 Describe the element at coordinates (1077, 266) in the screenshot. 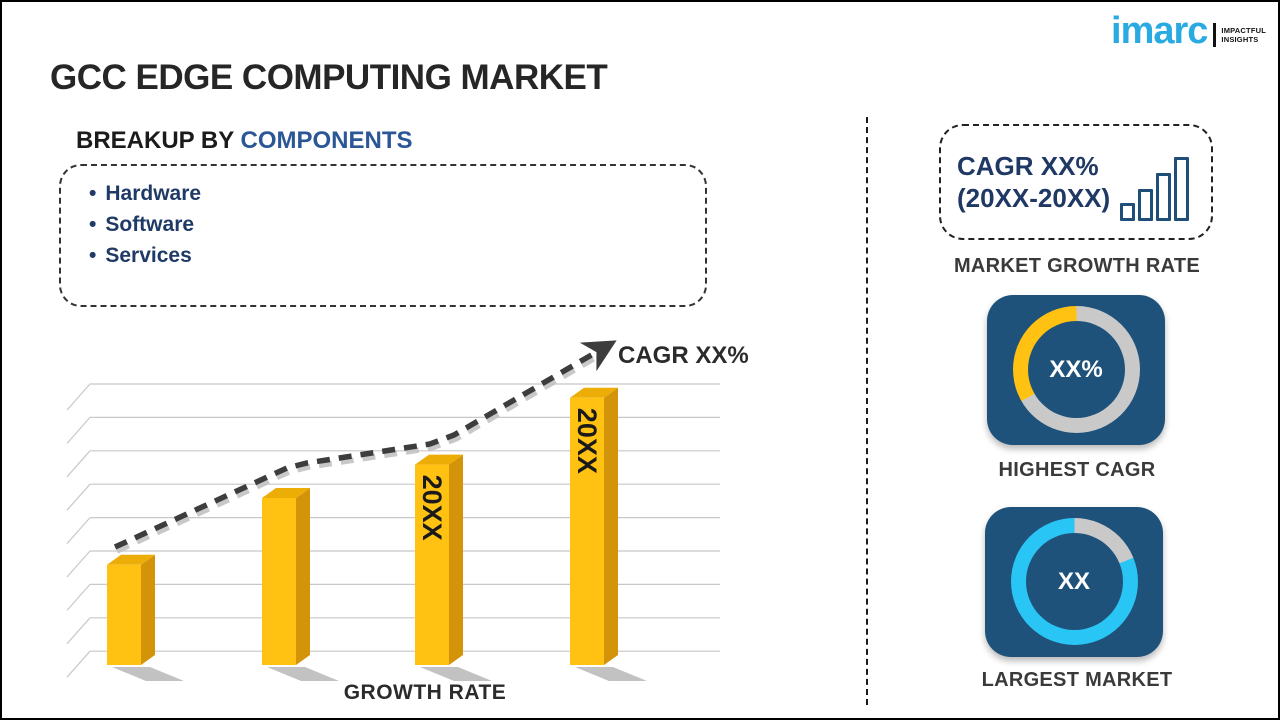

I see `market-growth-caption: MARKET GROWTH RATE` at that location.